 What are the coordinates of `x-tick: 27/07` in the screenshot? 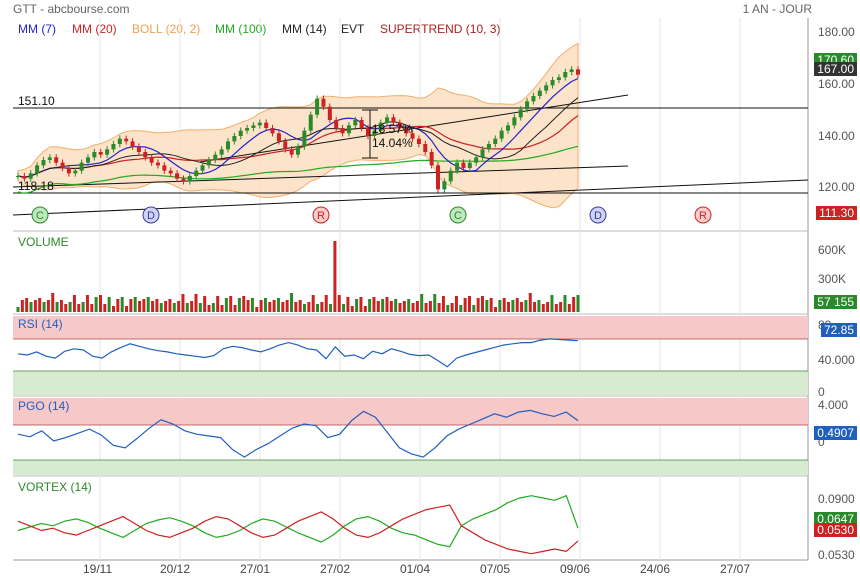 It's located at (735, 569).